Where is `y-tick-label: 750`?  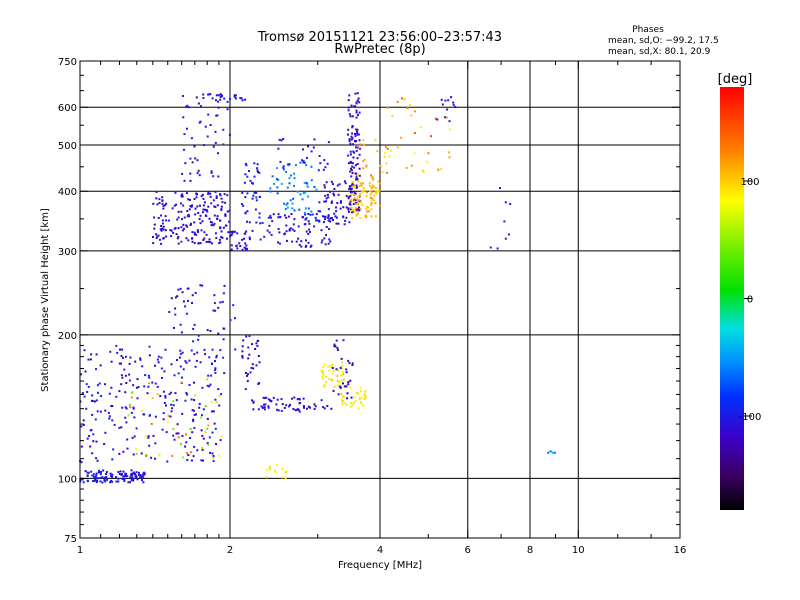
y-tick-label: 750 is located at coordinates (67, 62).